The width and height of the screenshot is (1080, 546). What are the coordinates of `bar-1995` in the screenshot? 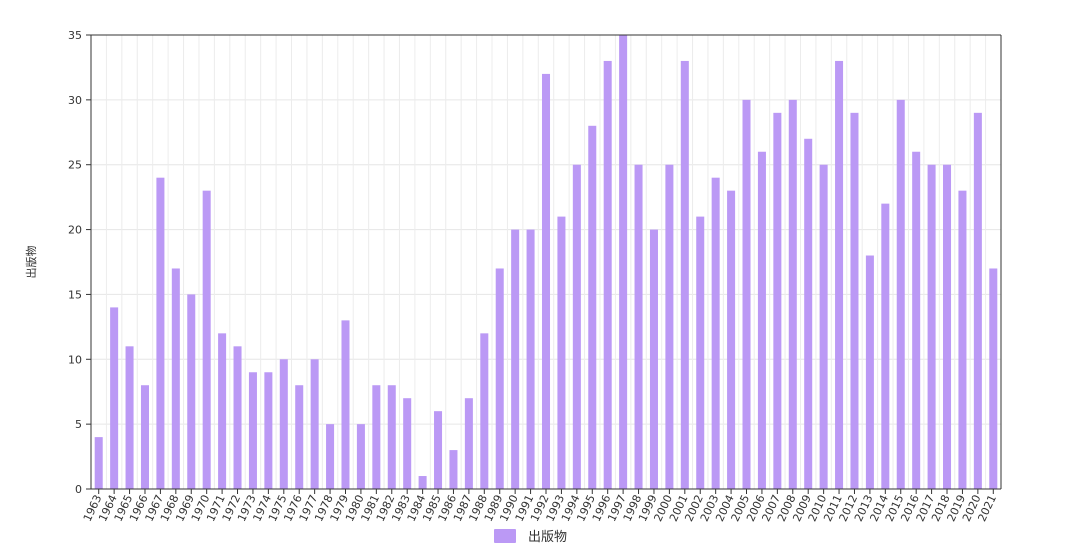 It's located at (592, 307).